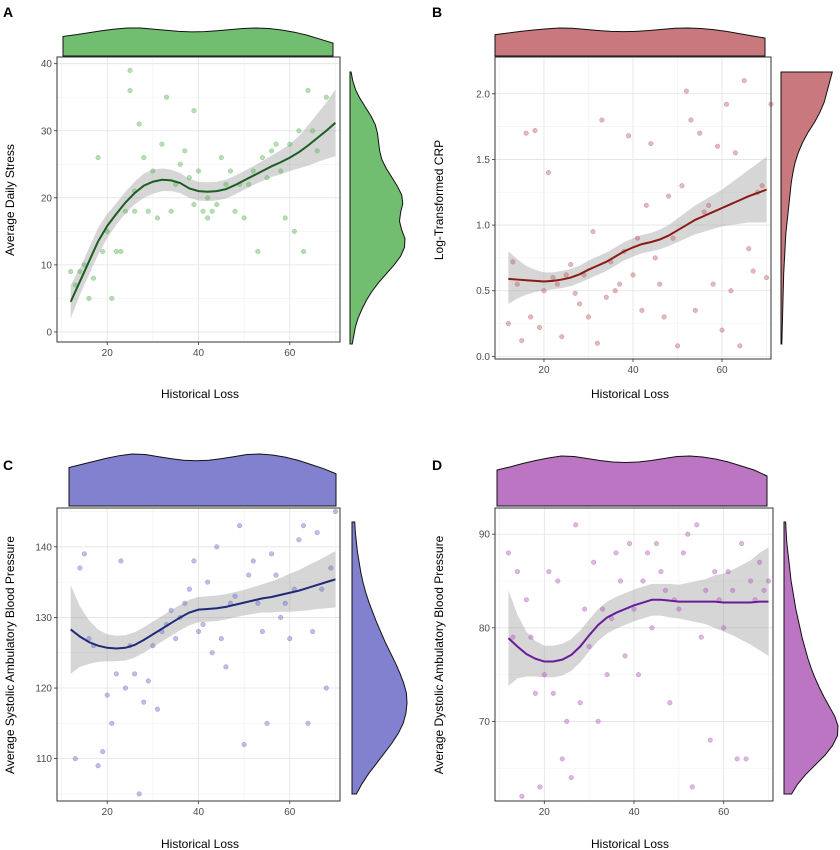 The height and width of the screenshot is (850, 840). Describe the element at coordinates (637, 235) in the screenshot. I see `panel-b-smooth-line` at that location.